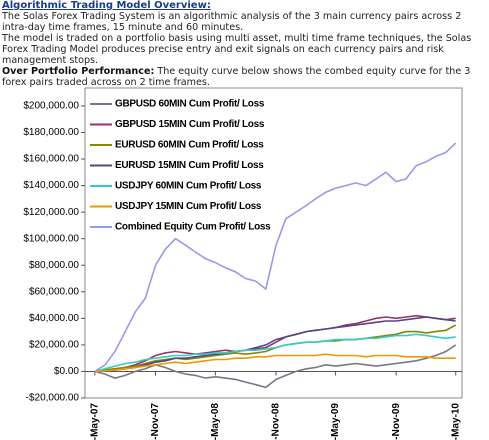 The image size is (489, 440). I want to click on legend-label: EURUSD 15MIN Cum Profit/ Loss, so click(189, 165).